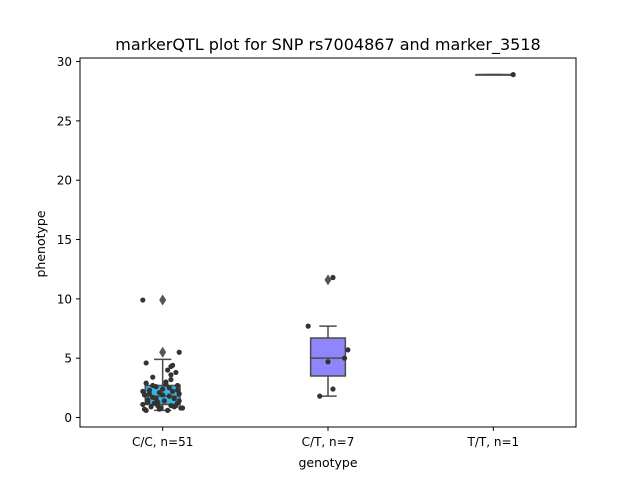 The width and height of the screenshot is (640, 480). I want to click on y-tick-label: 0, so click(68, 418).